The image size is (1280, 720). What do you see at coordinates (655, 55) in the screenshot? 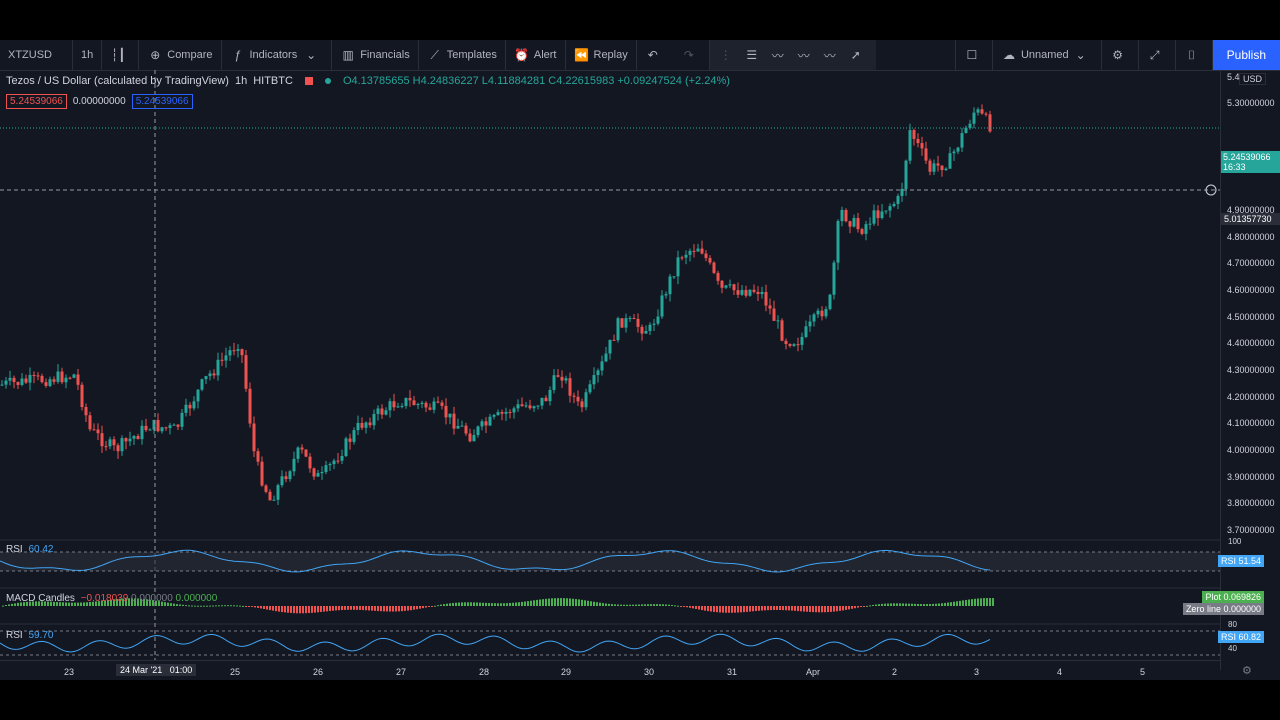
I see `undo-button: ↶` at bounding box center [655, 55].